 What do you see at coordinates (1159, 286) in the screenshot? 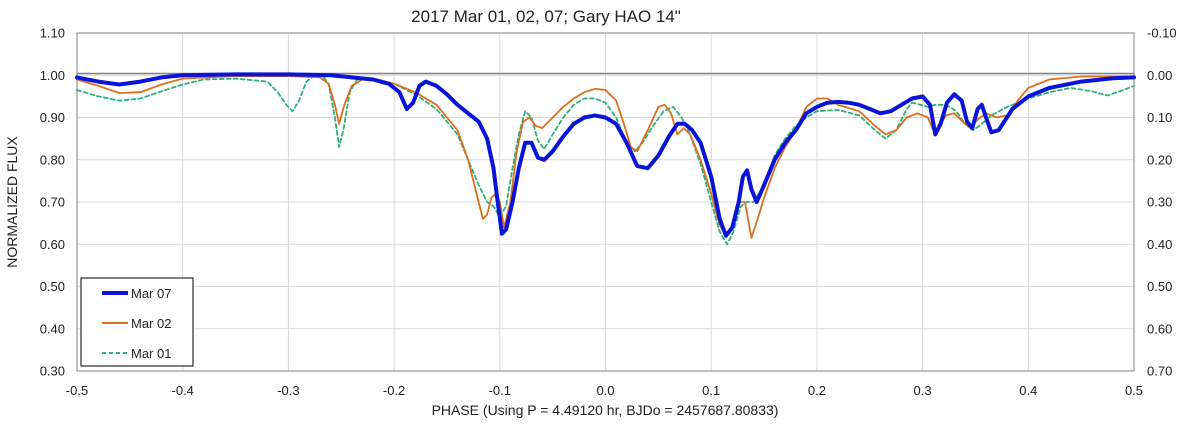
I see `y-tick-label-right: 0.50` at bounding box center [1159, 286].